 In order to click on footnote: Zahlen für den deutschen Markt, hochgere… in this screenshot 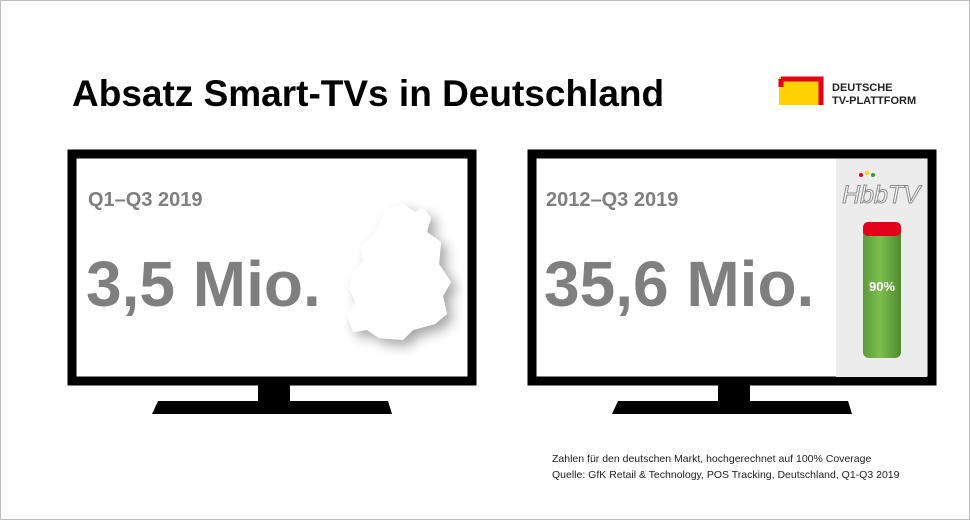, I will do `click(711, 459)`.